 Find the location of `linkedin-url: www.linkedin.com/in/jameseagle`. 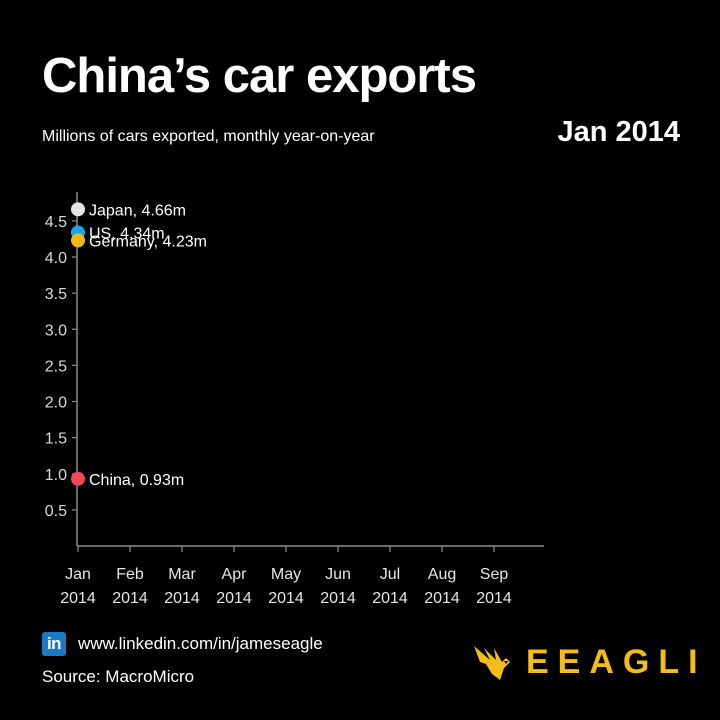

linkedin-url: www.linkedin.com/in/jameseagle is located at coordinates (200, 643).